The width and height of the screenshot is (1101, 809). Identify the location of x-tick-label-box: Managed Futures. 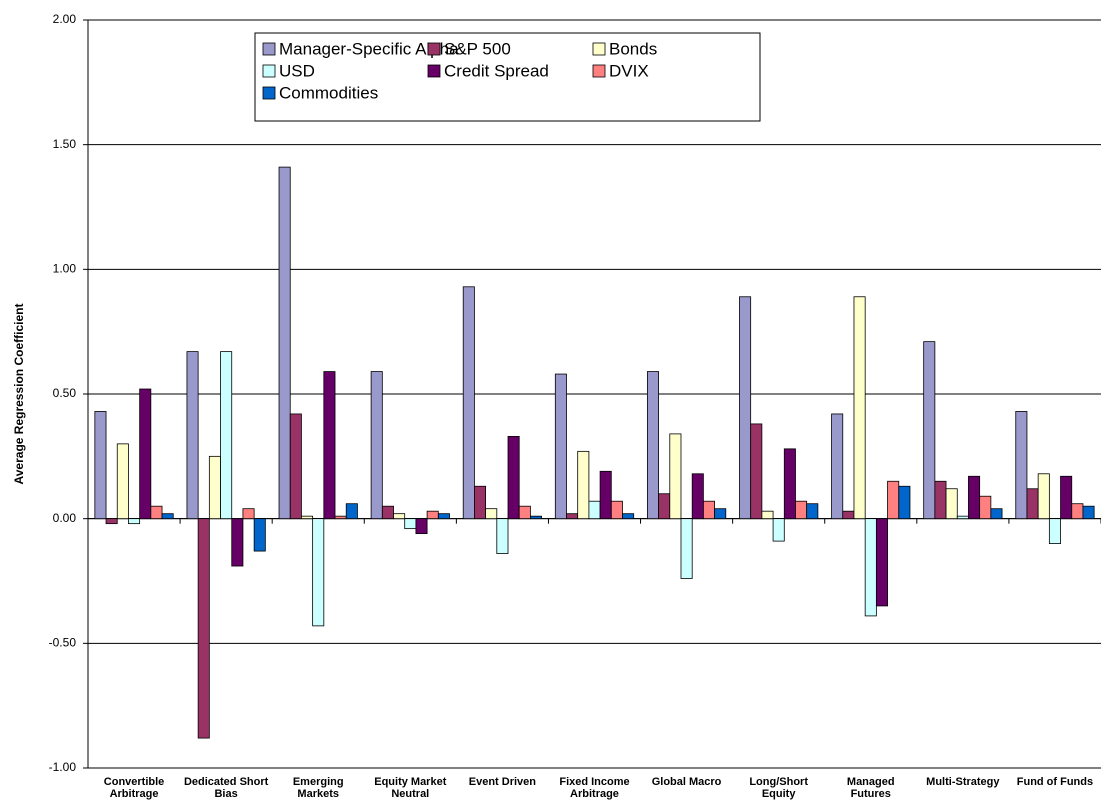
(870, 788).